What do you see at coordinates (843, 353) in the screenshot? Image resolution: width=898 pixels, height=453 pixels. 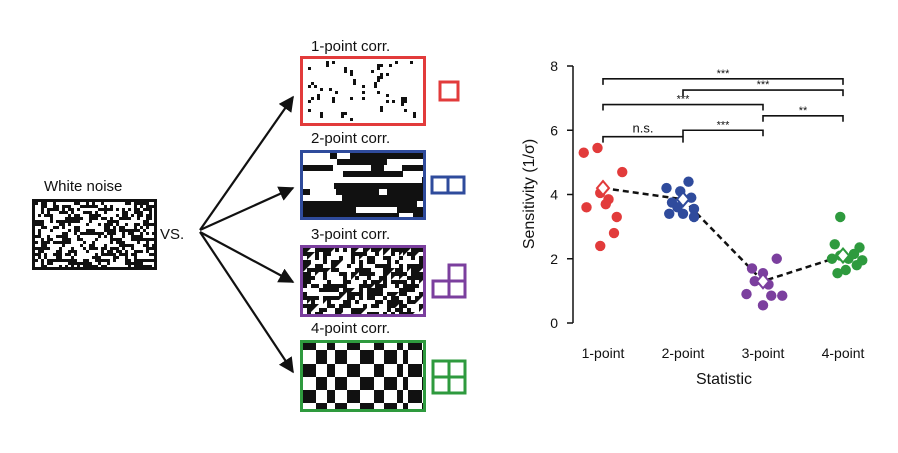 I see `x-tick-label: 4-point` at bounding box center [843, 353].